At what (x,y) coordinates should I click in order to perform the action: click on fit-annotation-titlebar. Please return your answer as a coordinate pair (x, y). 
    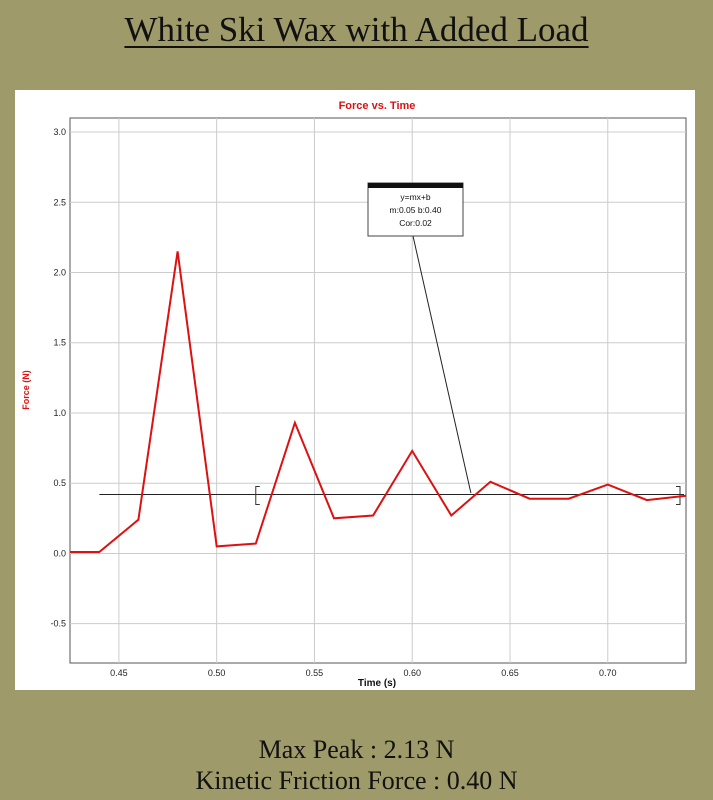
    Looking at the image, I should click on (415, 185).